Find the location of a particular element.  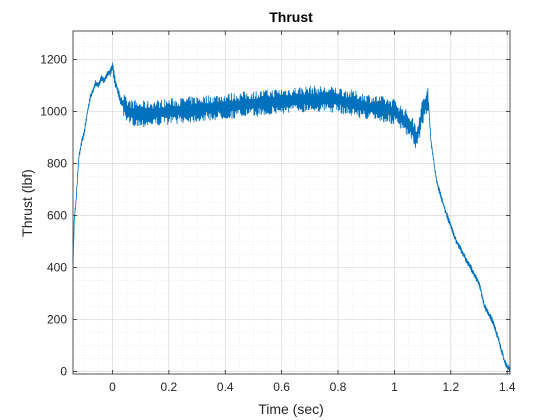

y-tick-label: 1200 is located at coordinates (53, 60).